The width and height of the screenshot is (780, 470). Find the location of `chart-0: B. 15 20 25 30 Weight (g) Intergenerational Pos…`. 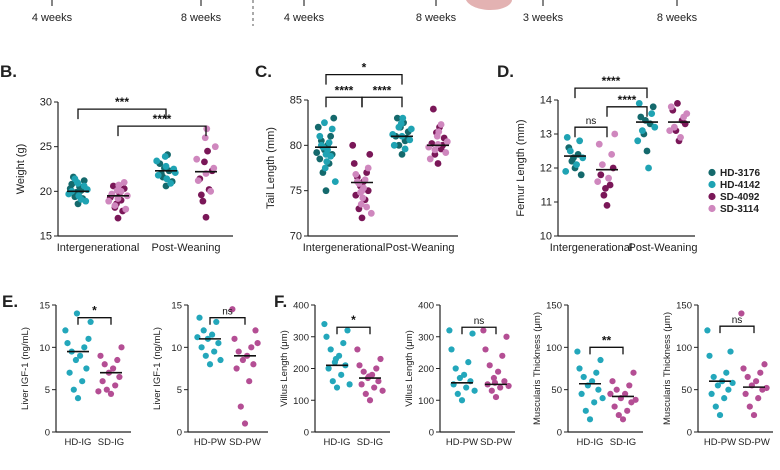

chart-0: B. 15 20 25 30 Weight (g) Intergenerational Pos… is located at coordinates (116, 158).